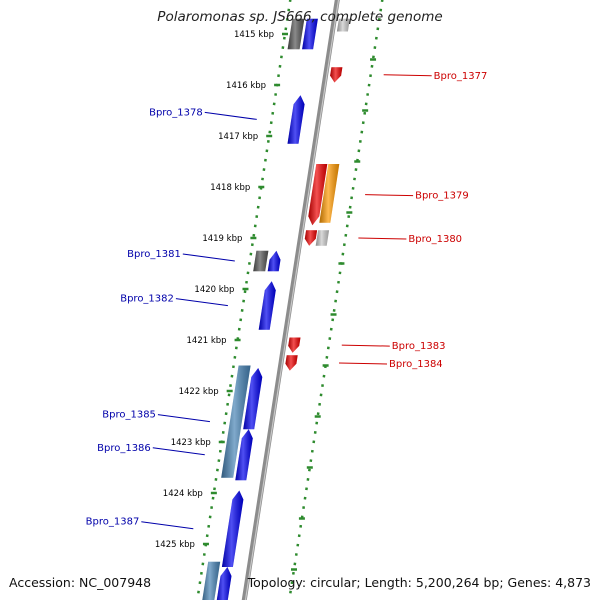  I want to click on gene-label: Bpro_1377, so click(461, 76).